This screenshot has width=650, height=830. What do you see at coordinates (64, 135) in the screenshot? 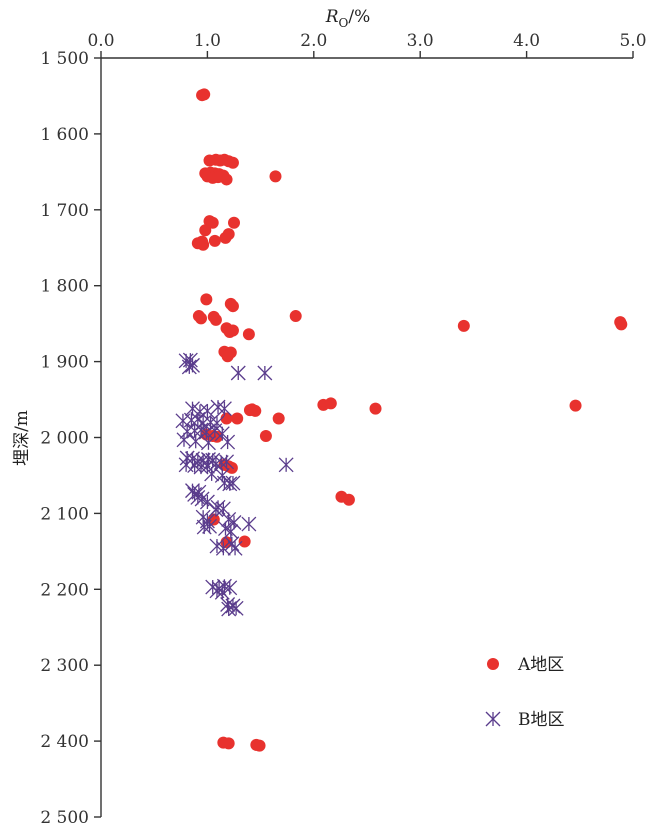
I see `y-tick-label: 1 600` at bounding box center [64, 135].